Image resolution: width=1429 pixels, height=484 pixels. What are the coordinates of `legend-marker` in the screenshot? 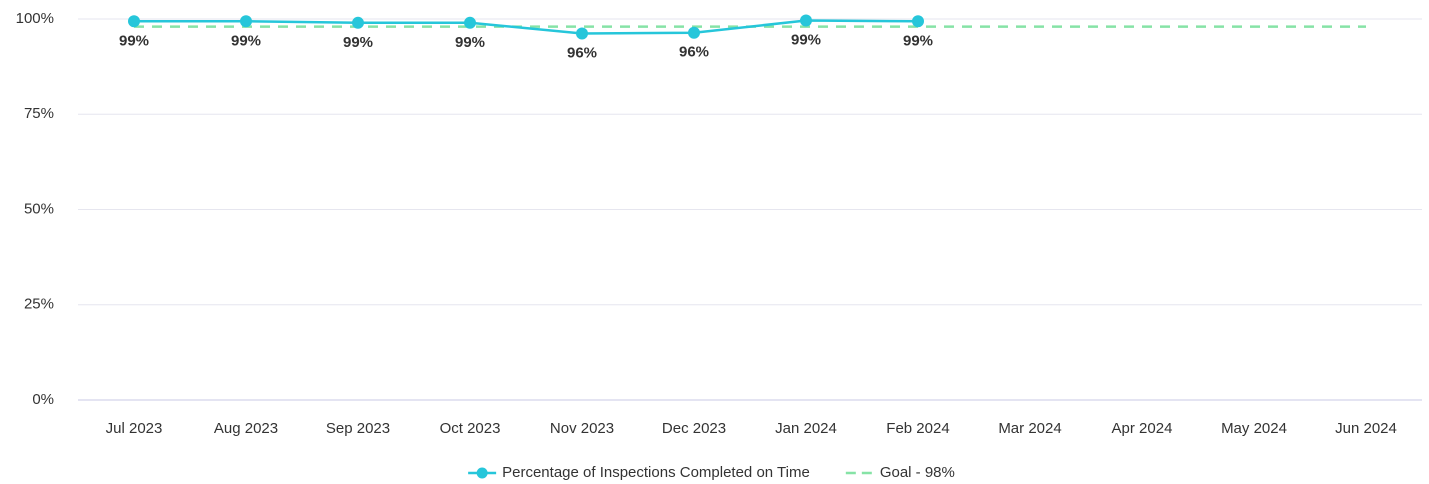 It's located at (482, 473).